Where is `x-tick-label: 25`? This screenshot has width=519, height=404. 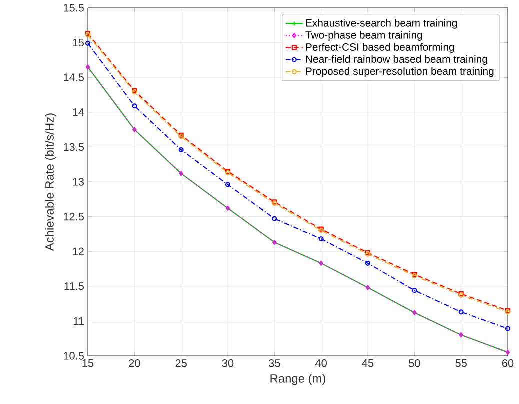
x-tick-label: 25 is located at coordinates (181, 364).